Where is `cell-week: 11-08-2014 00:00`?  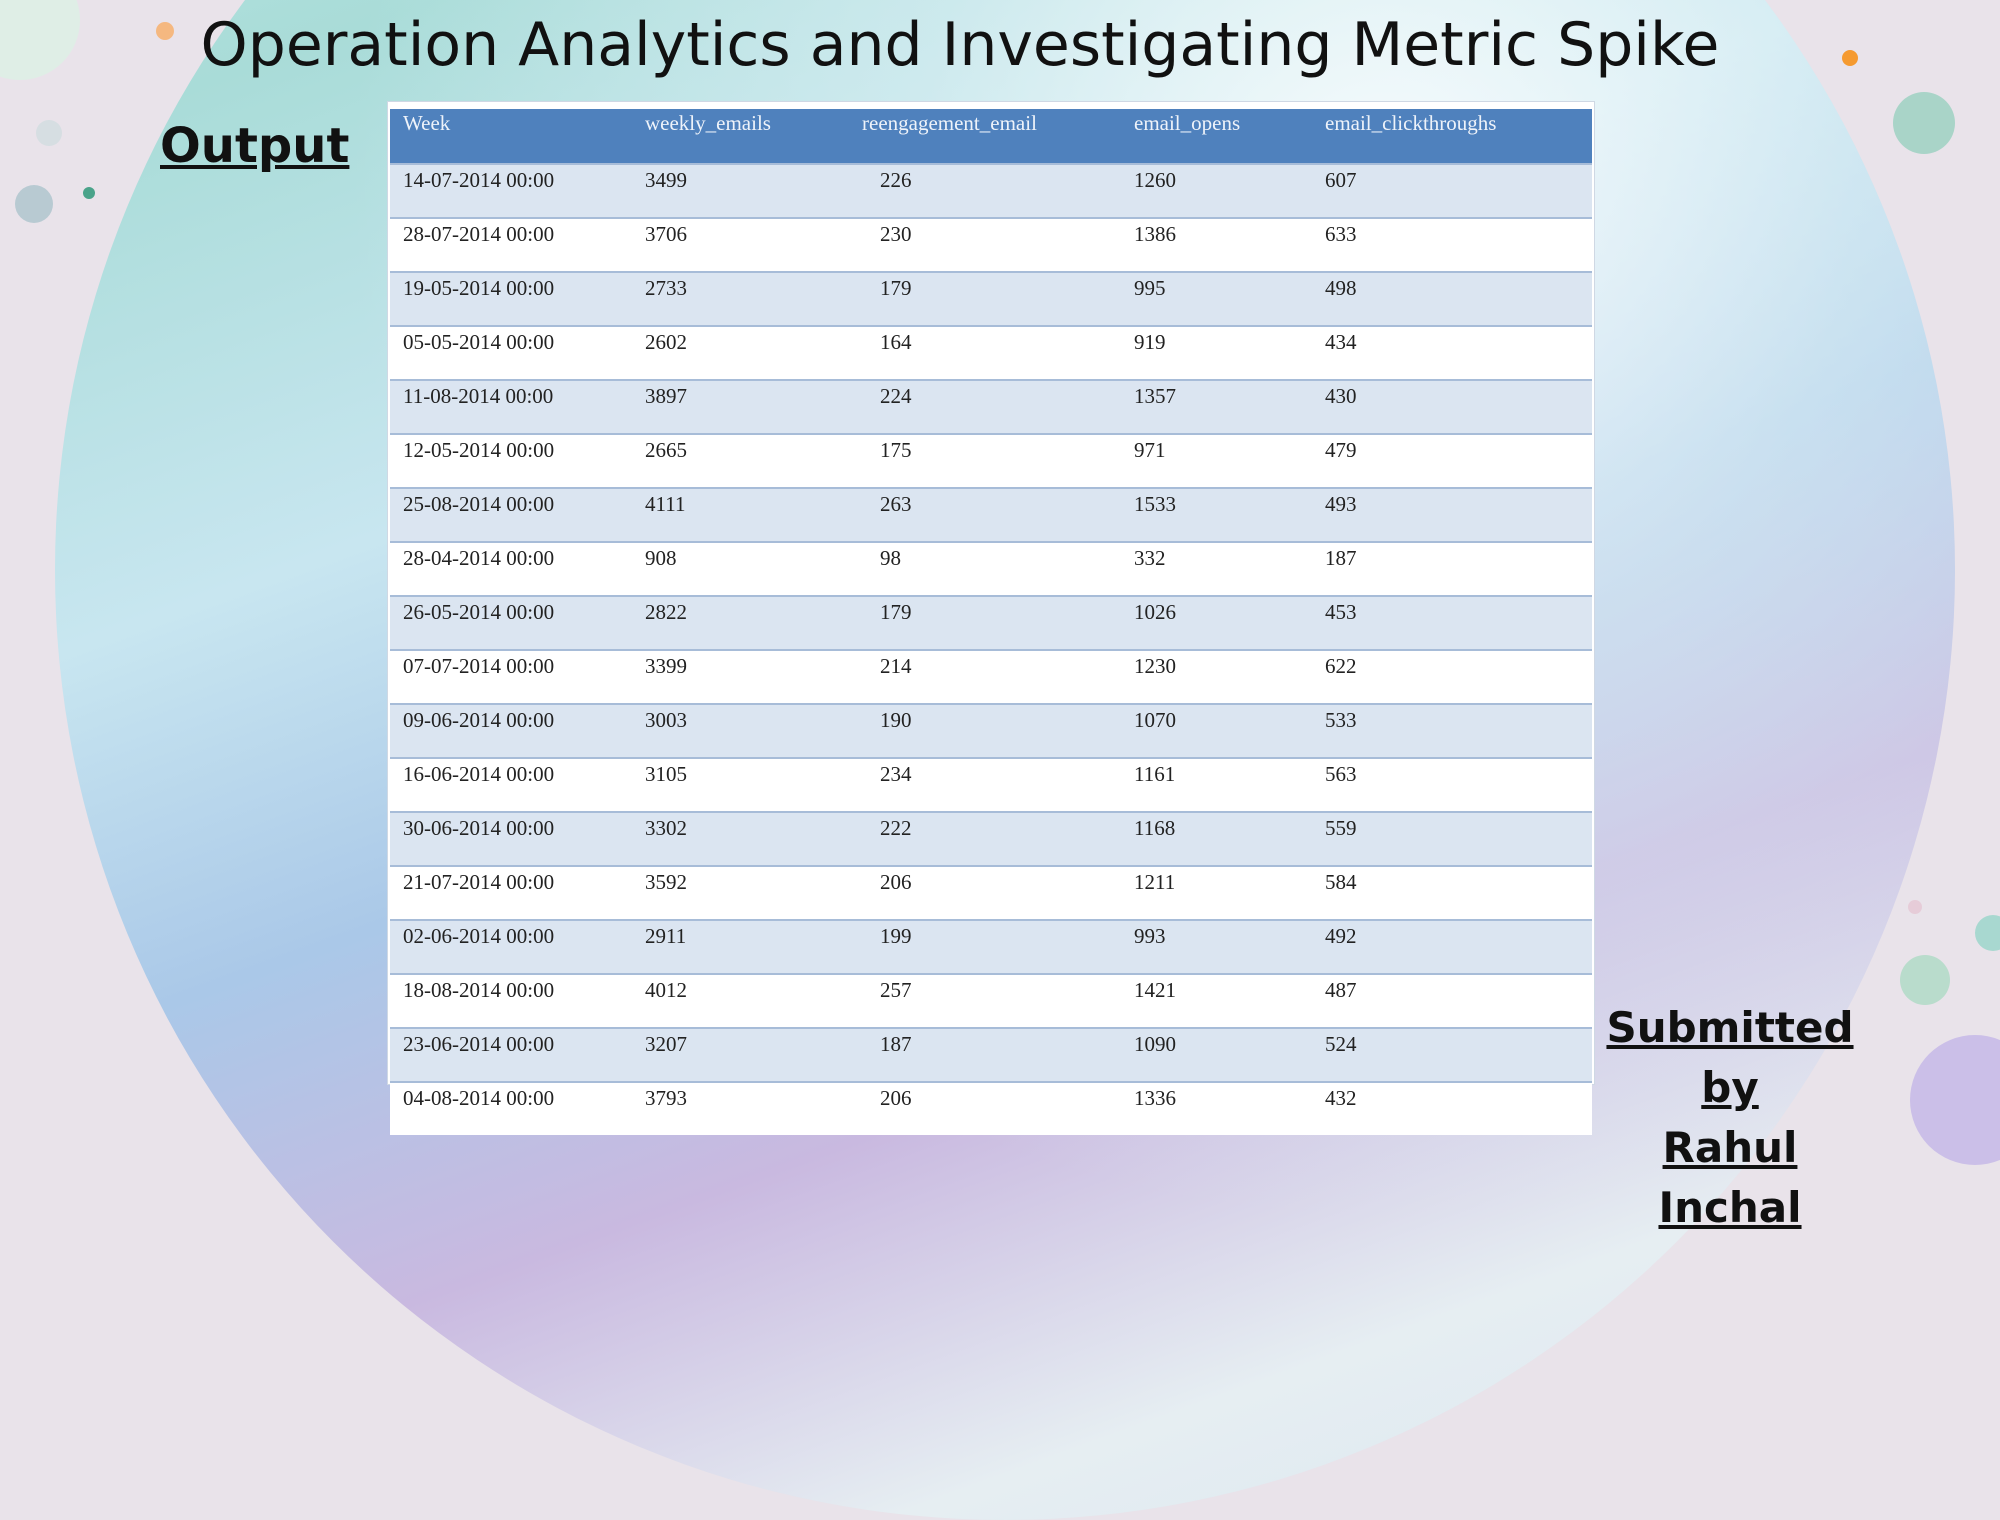 cell-week: 11-08-2014 00:00 is located at coordinates (517, 406).